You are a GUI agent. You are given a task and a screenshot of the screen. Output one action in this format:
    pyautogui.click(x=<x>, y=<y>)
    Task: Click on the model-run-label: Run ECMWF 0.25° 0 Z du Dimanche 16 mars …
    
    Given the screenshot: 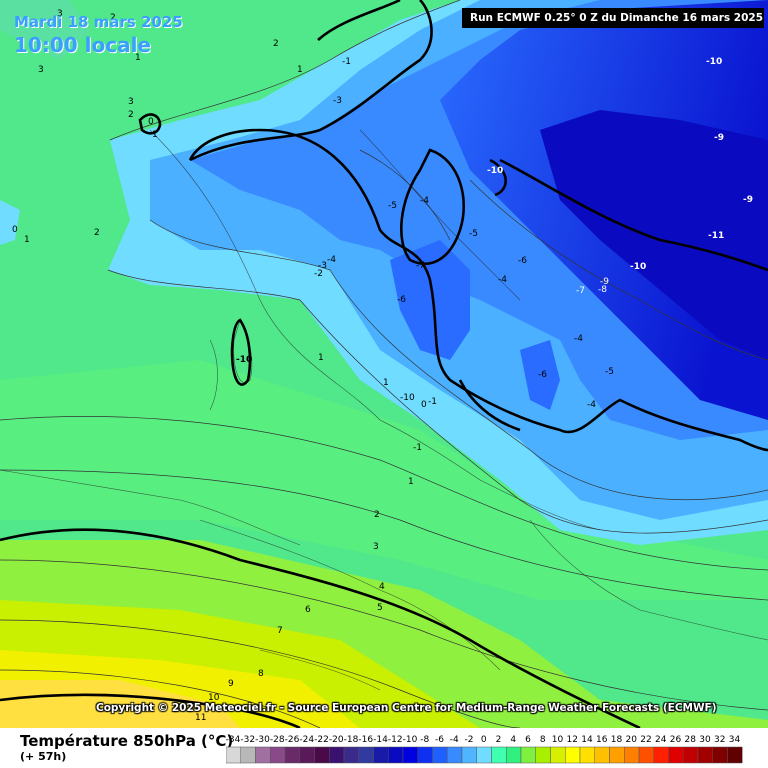 What is the action you would take?
    pyautogui.click(x=613, y=18)
    